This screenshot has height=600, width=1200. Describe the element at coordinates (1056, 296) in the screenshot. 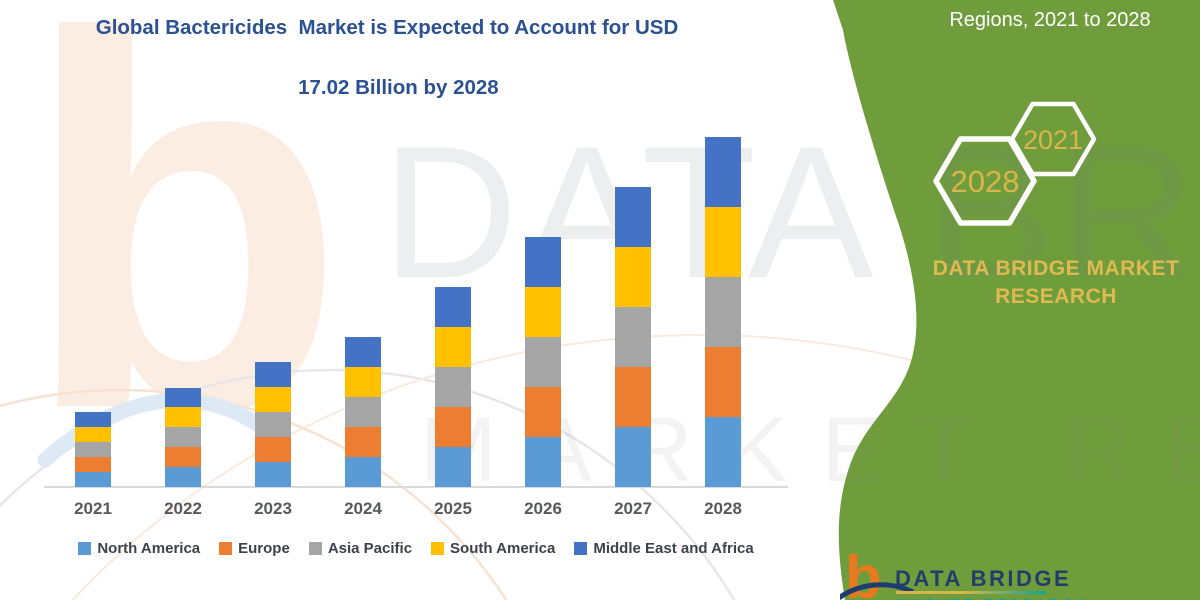

I see `panel-brand-line2: RESEARCH` at that location.